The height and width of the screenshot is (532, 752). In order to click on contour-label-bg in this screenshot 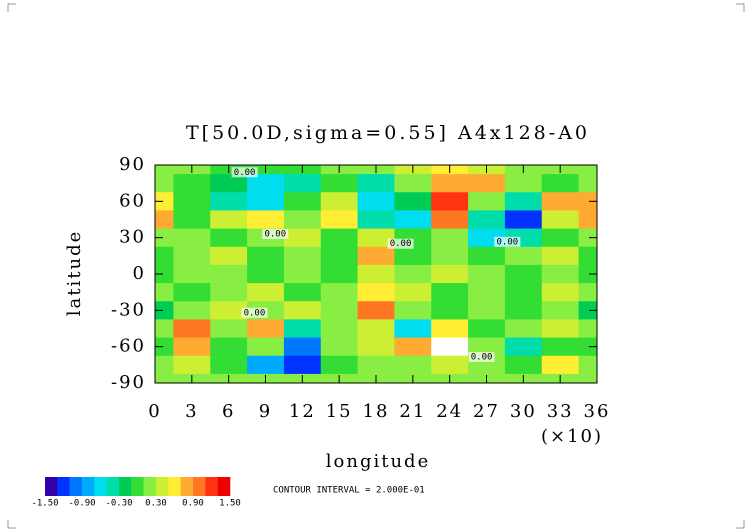, I will do `click(400, 243)`.